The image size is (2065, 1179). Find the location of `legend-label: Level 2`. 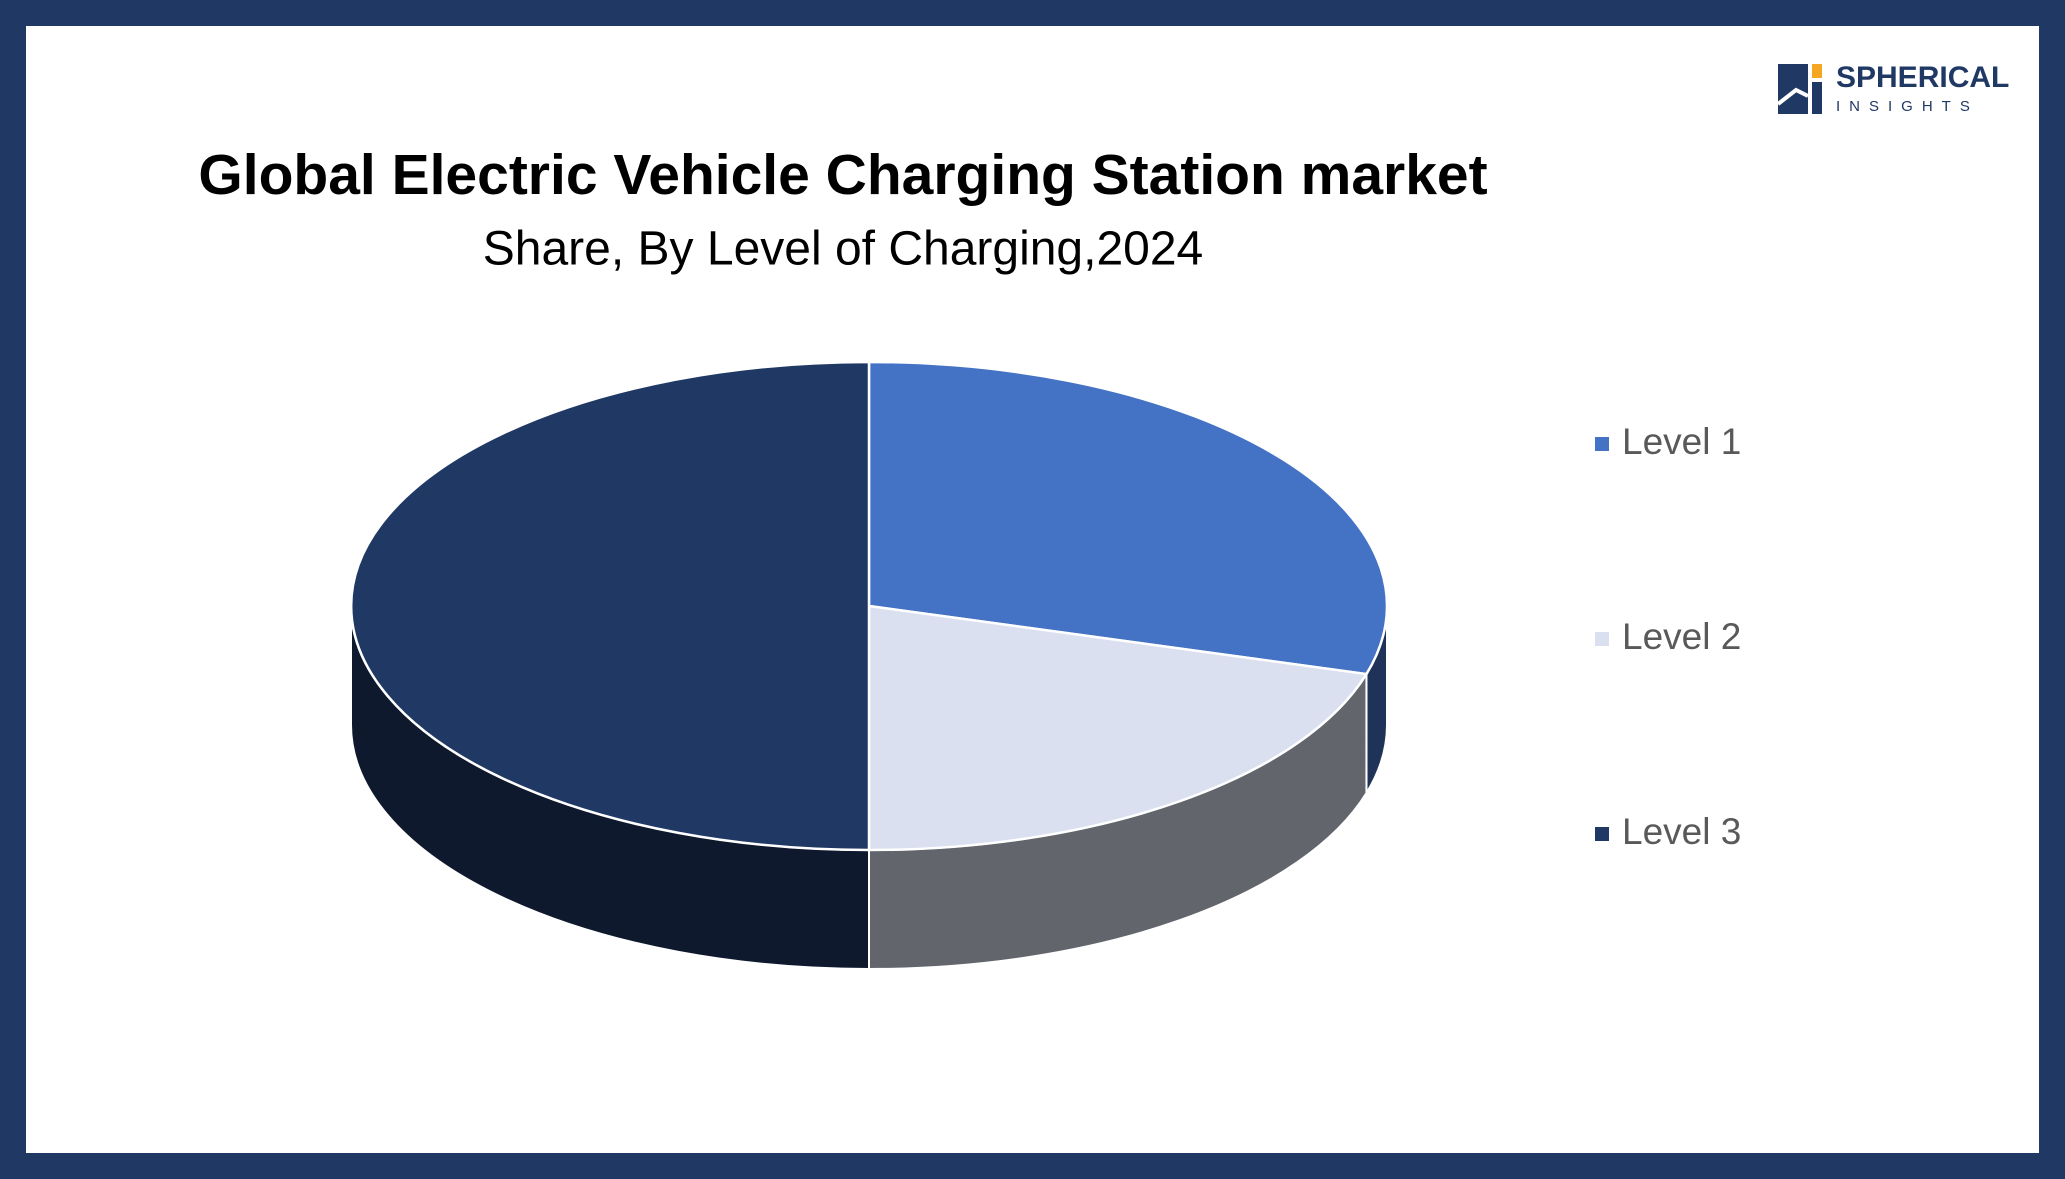

legend-label: Level 2 is located at coordinates (1681, 636).